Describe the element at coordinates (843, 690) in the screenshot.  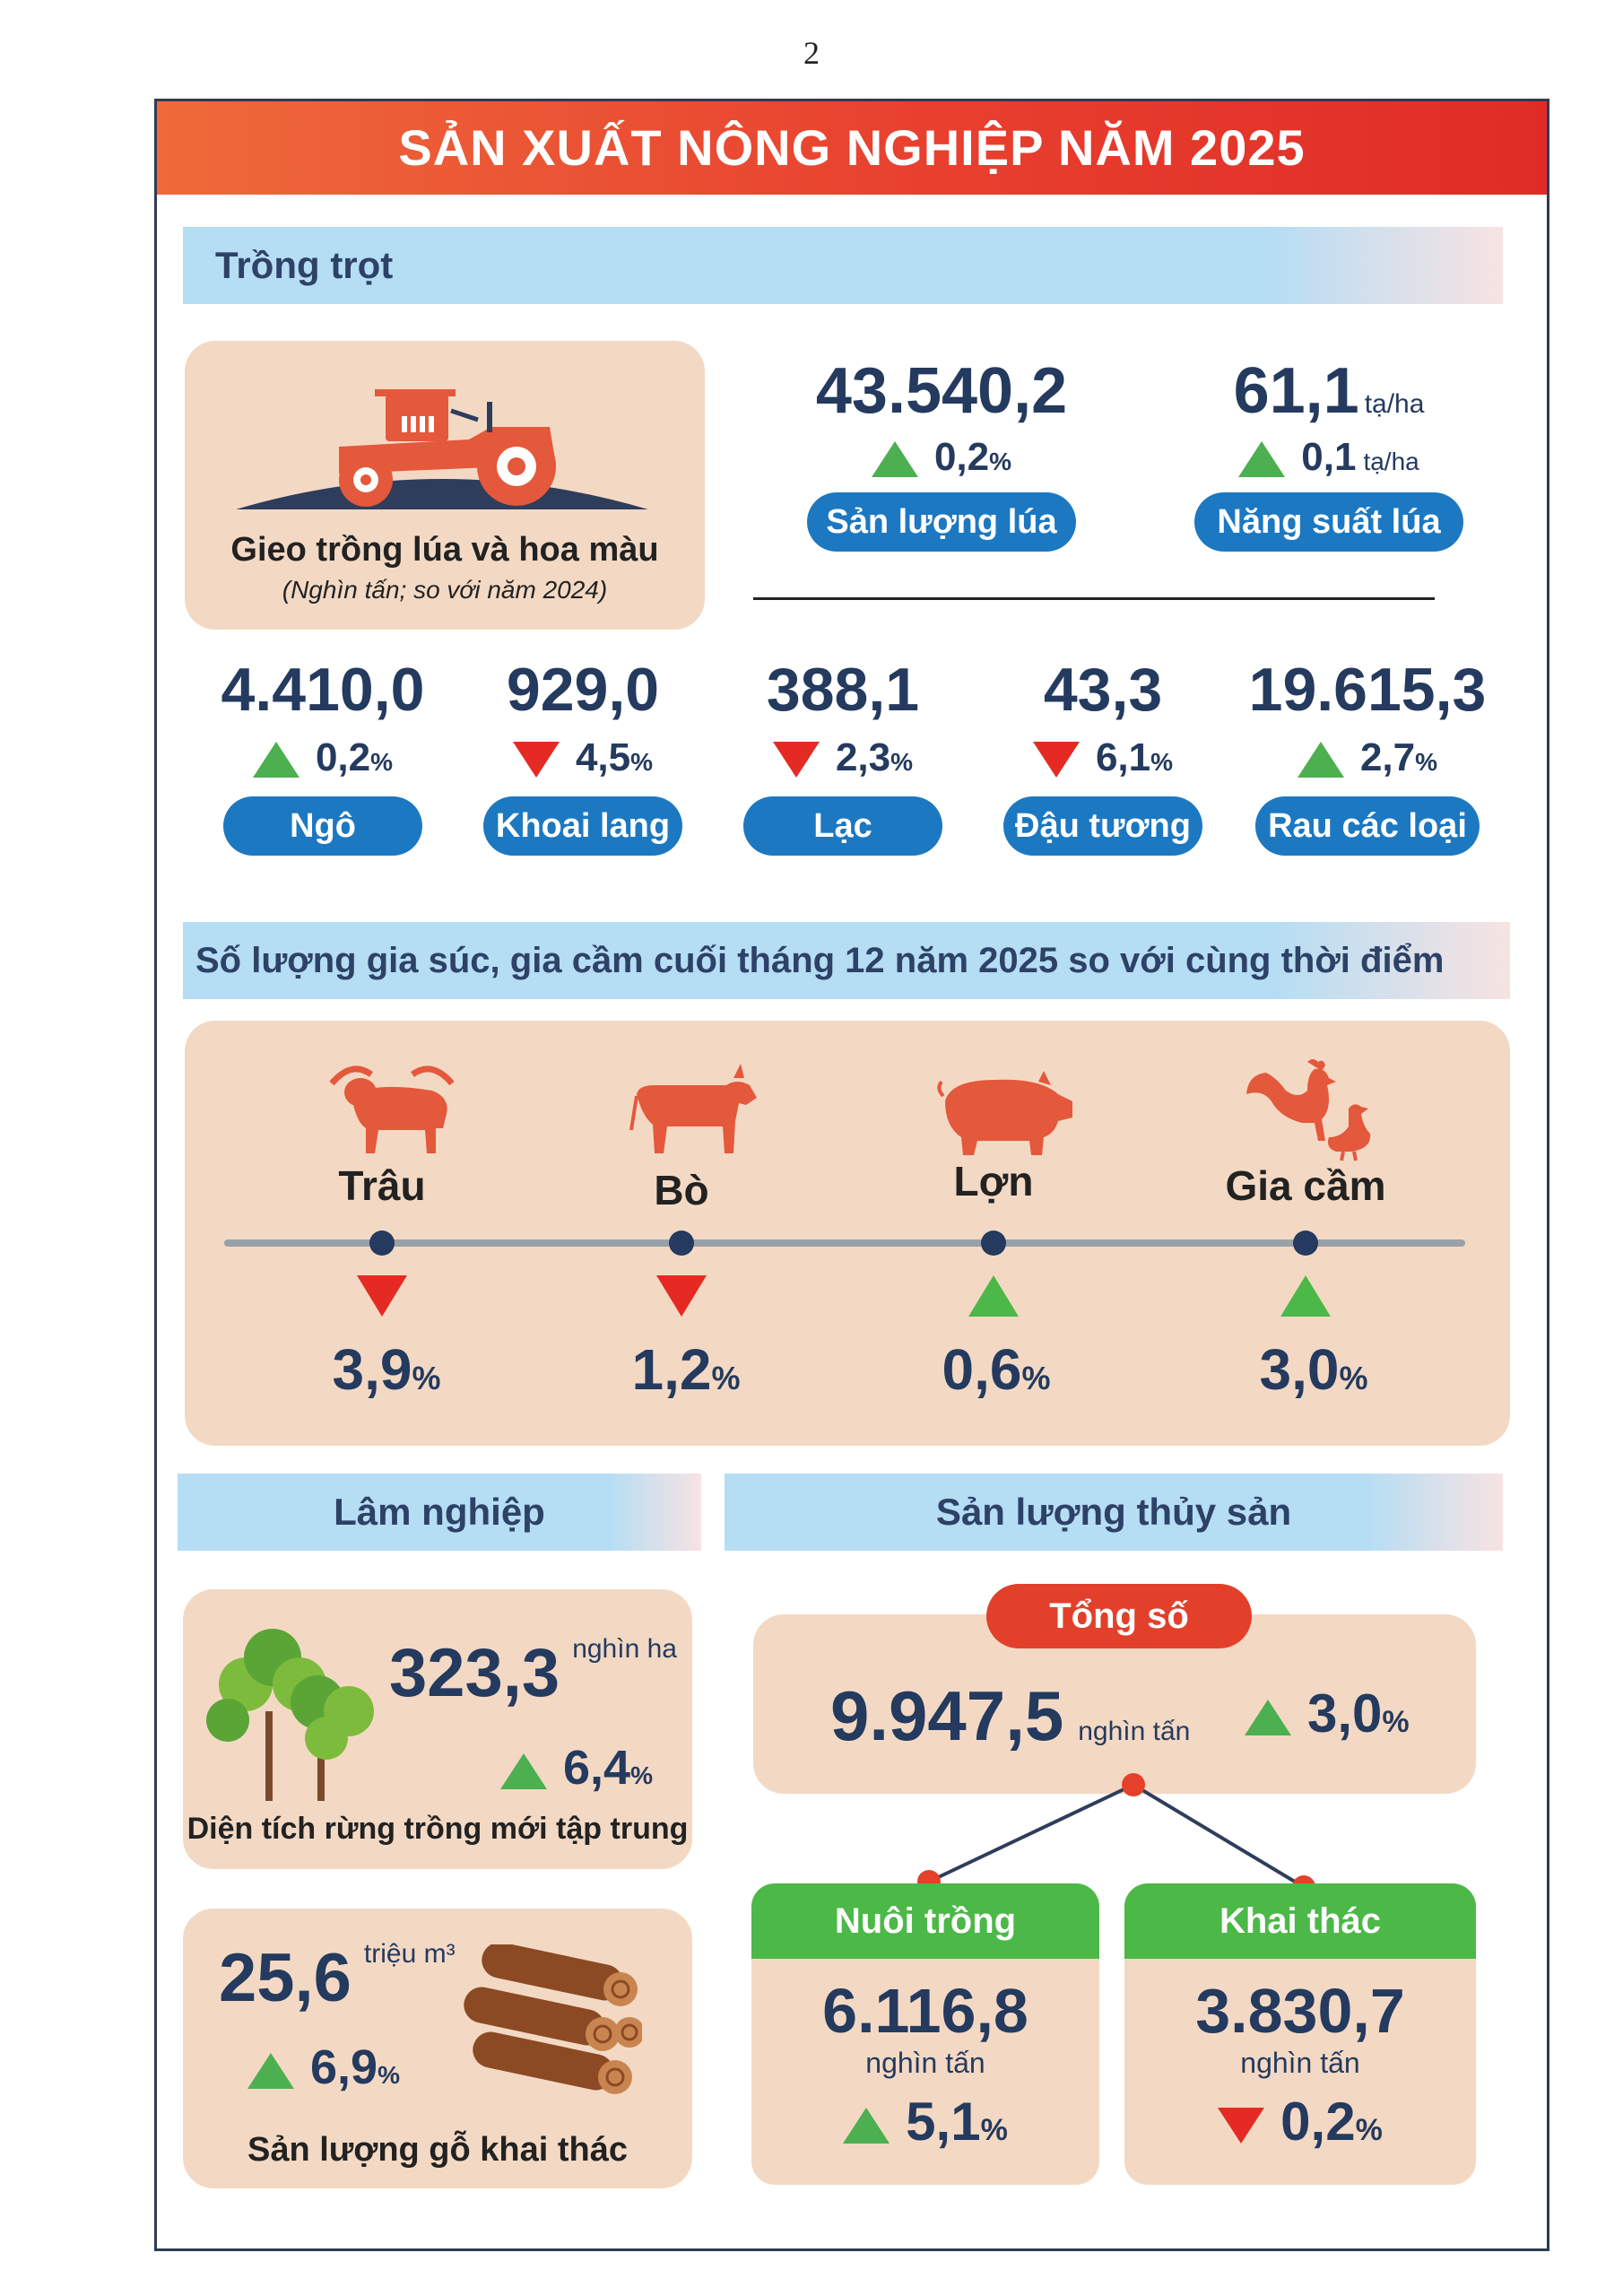
I see `crop-value: 388,1` at that location.